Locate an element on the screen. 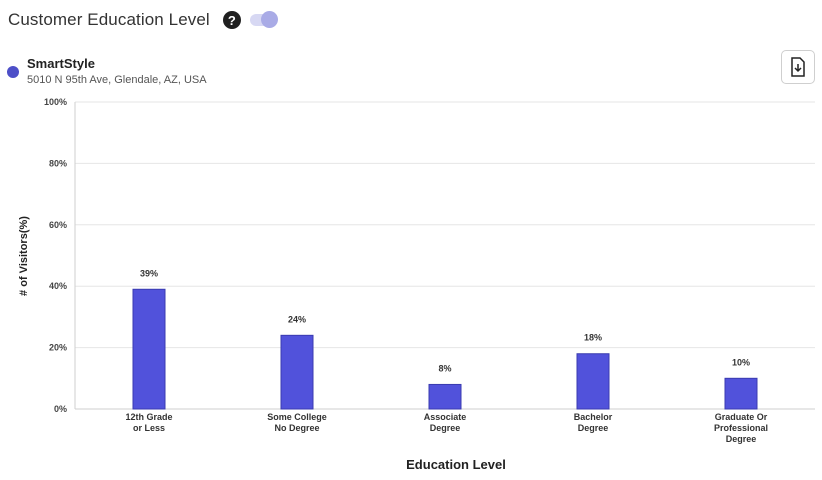  data-label: 39% is located at coordinates (149, 273).